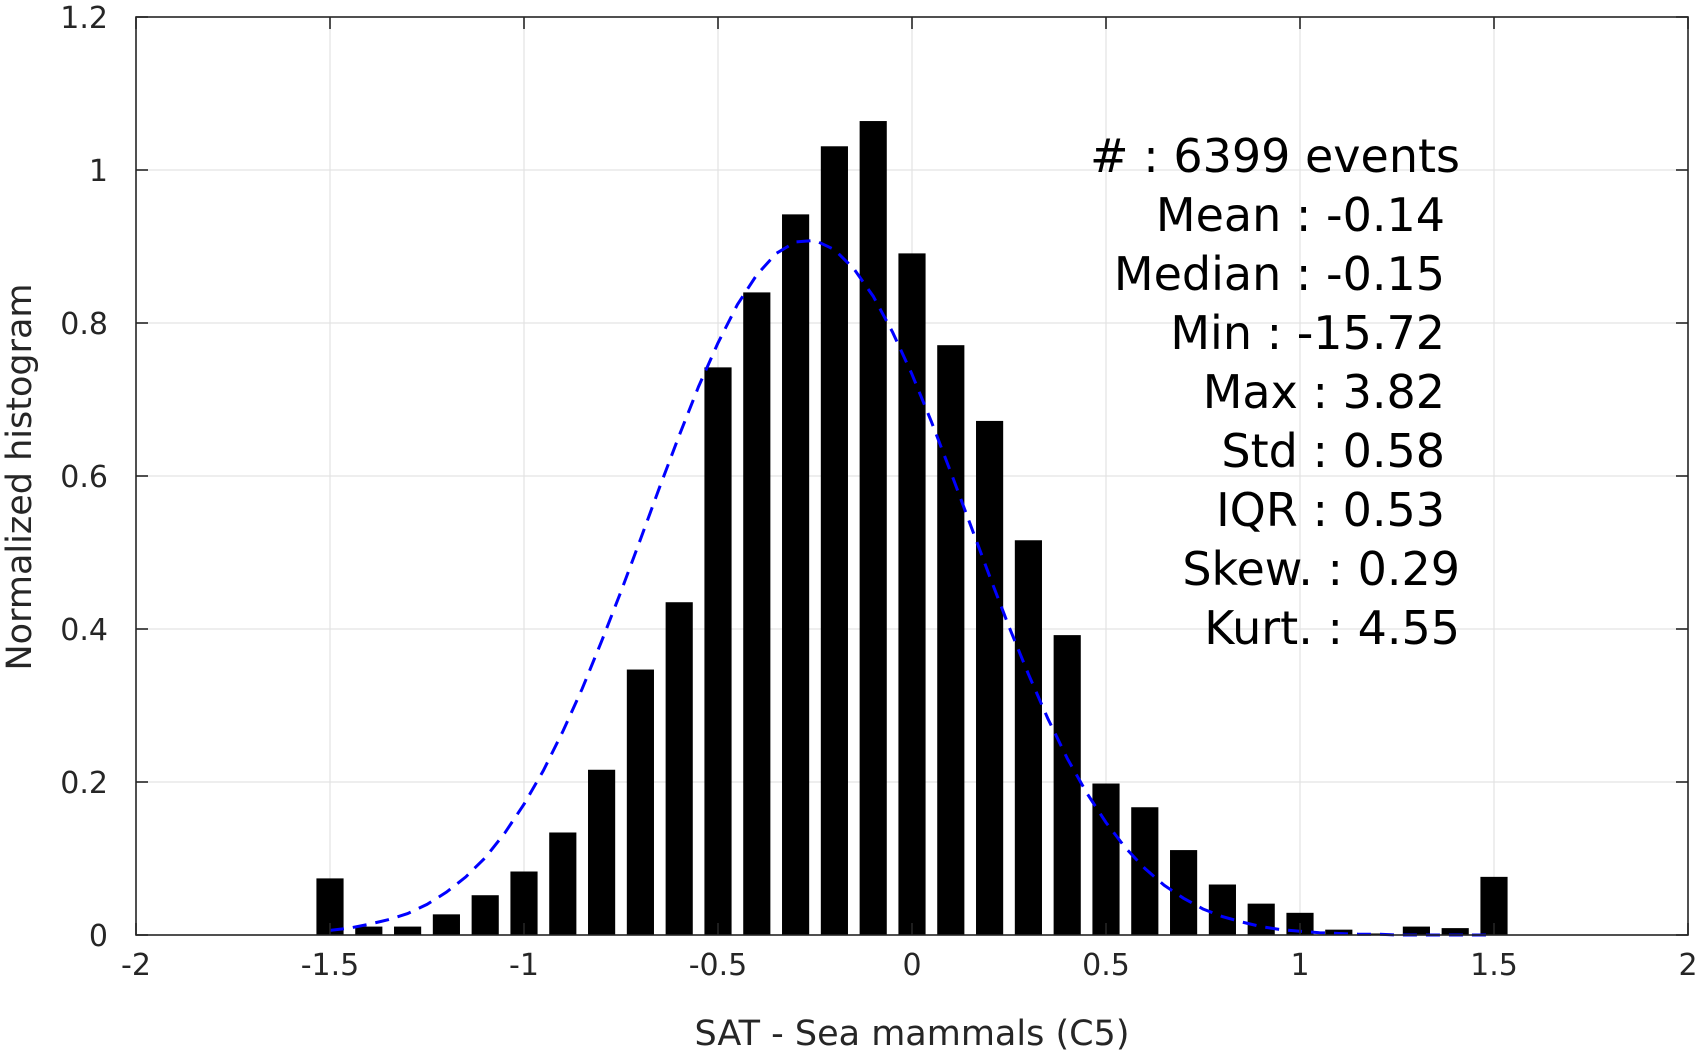 This screenshot has height=1053, width=1703. I want to click on y-tick-label: 0.6, so click(84, 477).